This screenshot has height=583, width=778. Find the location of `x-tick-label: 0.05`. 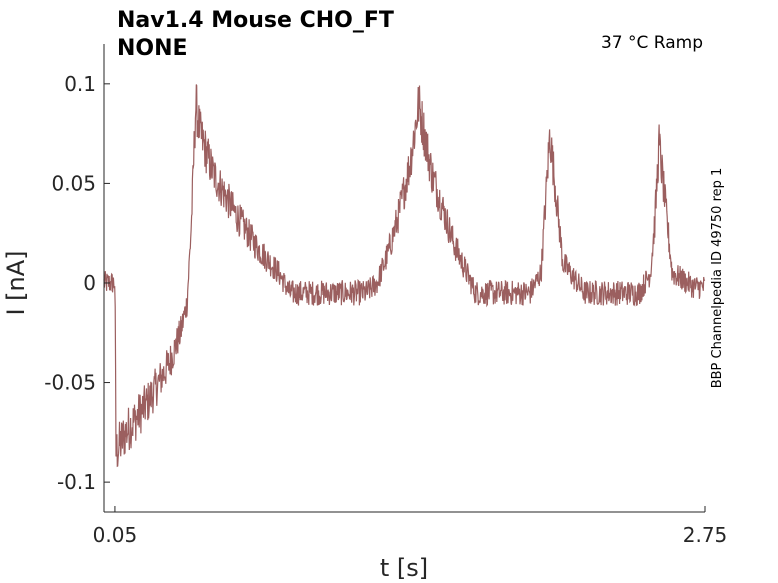

x-tick-label: 0.05 is located at coordinates (115, 535).